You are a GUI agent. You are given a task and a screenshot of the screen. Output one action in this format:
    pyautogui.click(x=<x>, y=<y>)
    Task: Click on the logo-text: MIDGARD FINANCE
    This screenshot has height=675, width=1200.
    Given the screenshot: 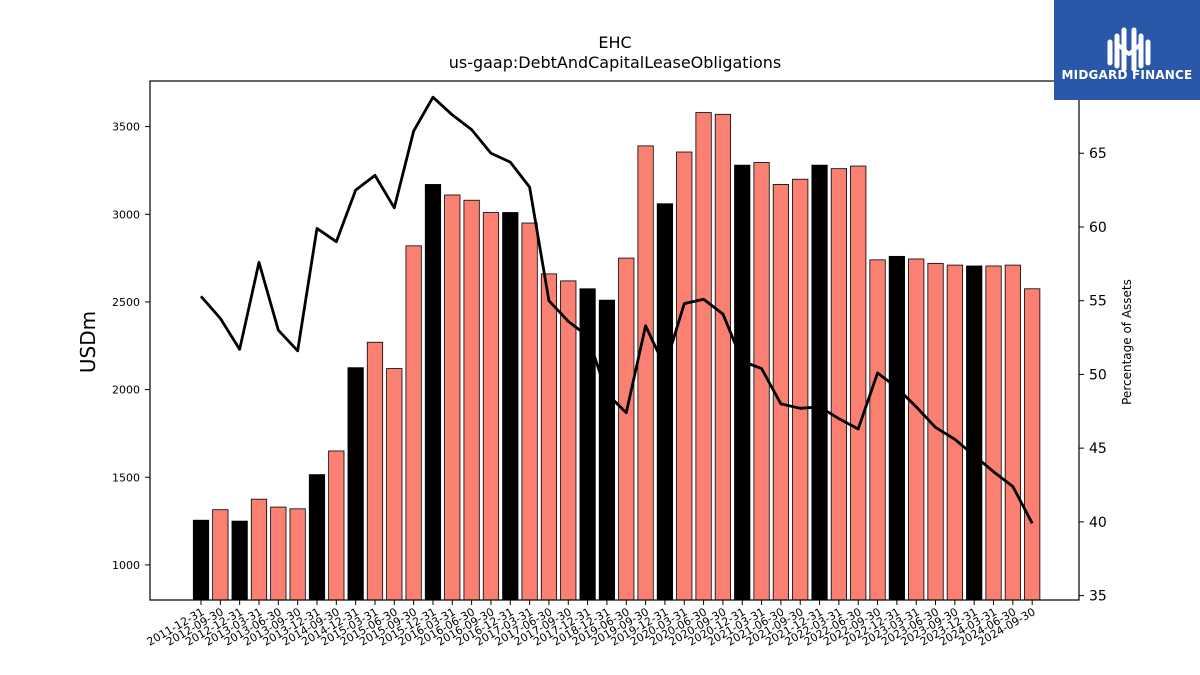 What is the action you would take?
    pyautogui.click(x=1127, y=75)
    